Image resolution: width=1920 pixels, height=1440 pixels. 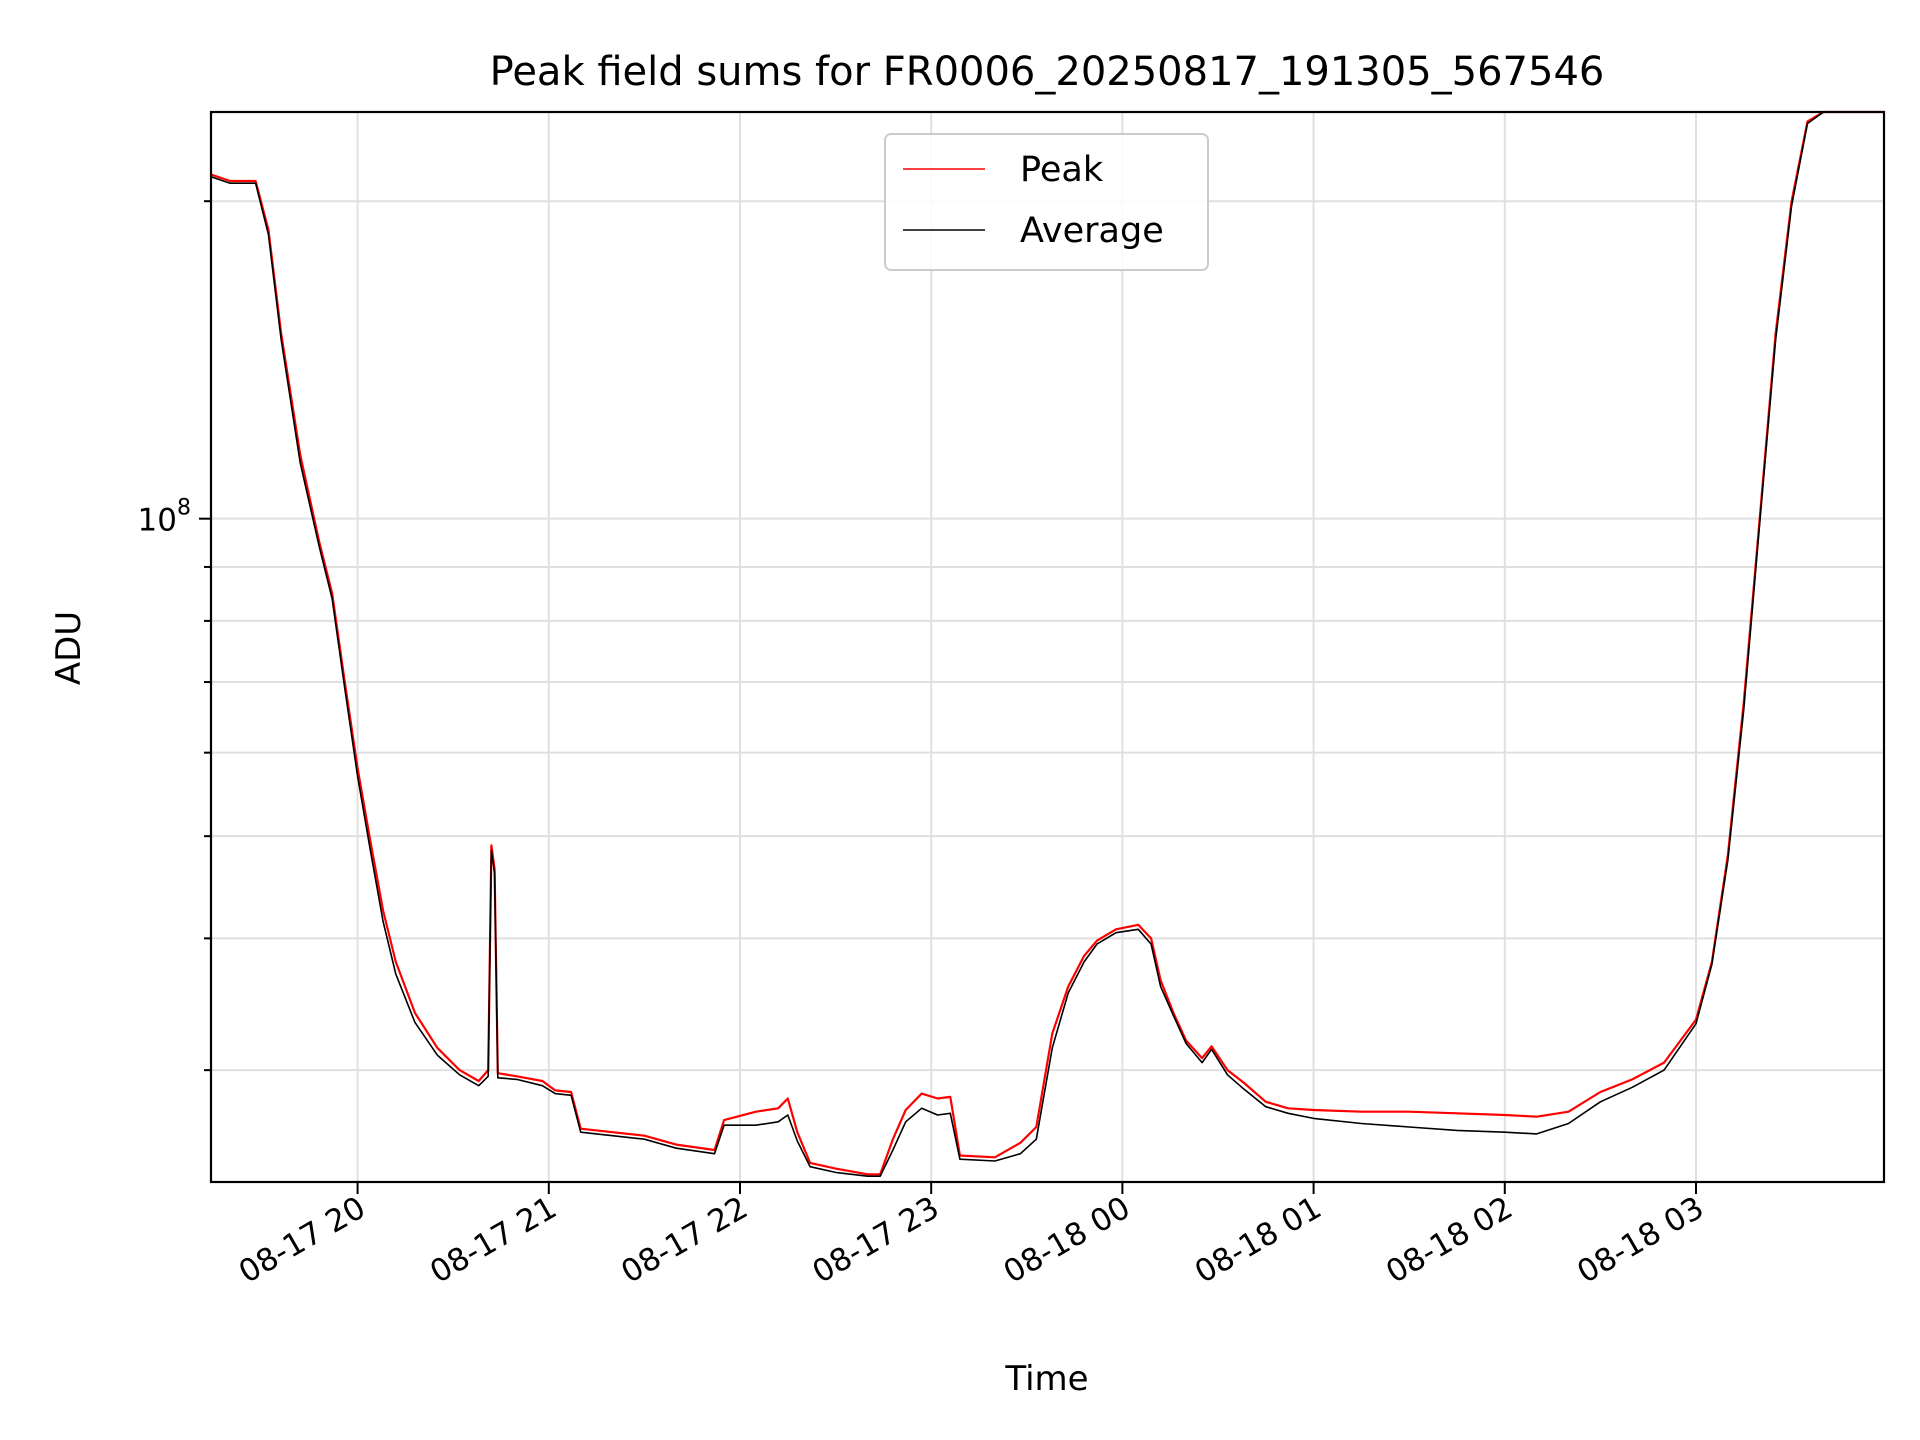 What do you see at coordinates (684, 1240) in the screenshot?
I see `x-tick-label: 08-17 22` at bounding box center [684, 1240].